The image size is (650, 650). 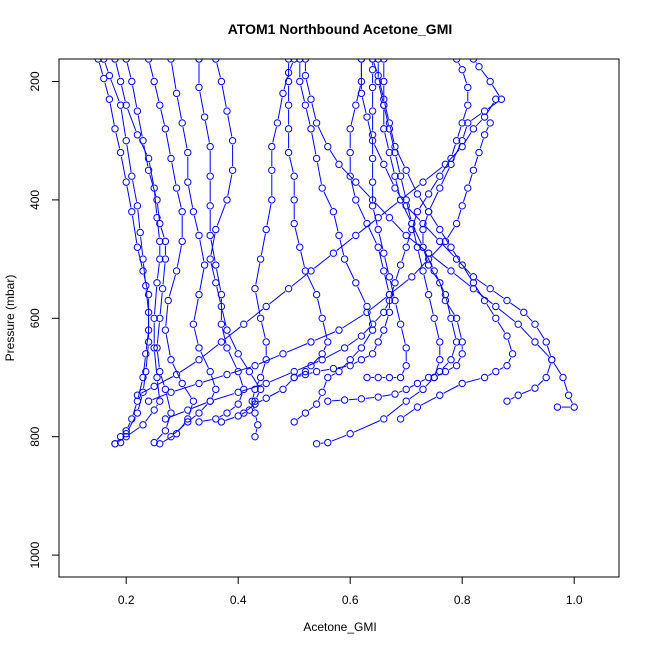 What do you see at coordinates (35, 81) in the screenshot?
I see `y-tick-label: 200` at bounding box center [35, 81].